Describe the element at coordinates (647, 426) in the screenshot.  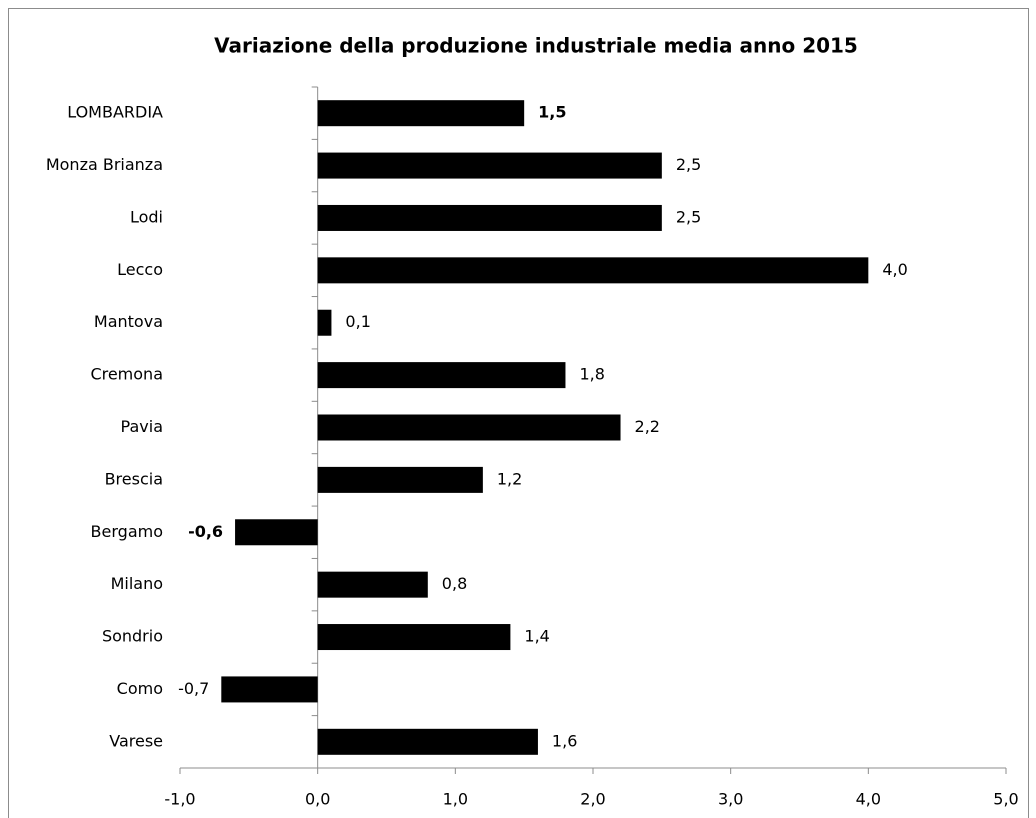
I see `value-label: 2,2` at that location.